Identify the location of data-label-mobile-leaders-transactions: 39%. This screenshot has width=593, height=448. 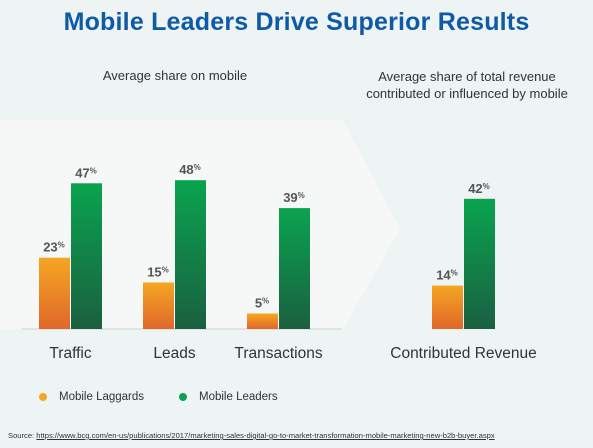
(294, 197).